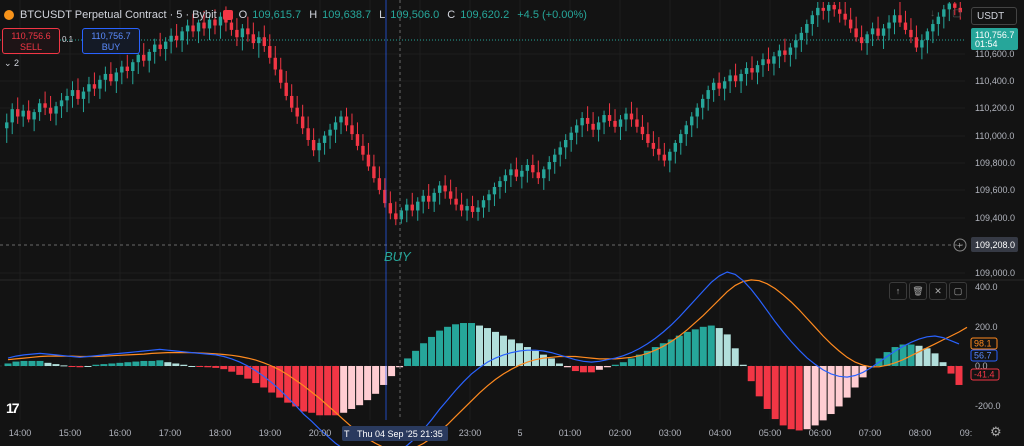 The image size is (1024, 446). Describe the element at coordinates (898, 291) in the screenshot. I see `move-up-icon: ↑` at that location.